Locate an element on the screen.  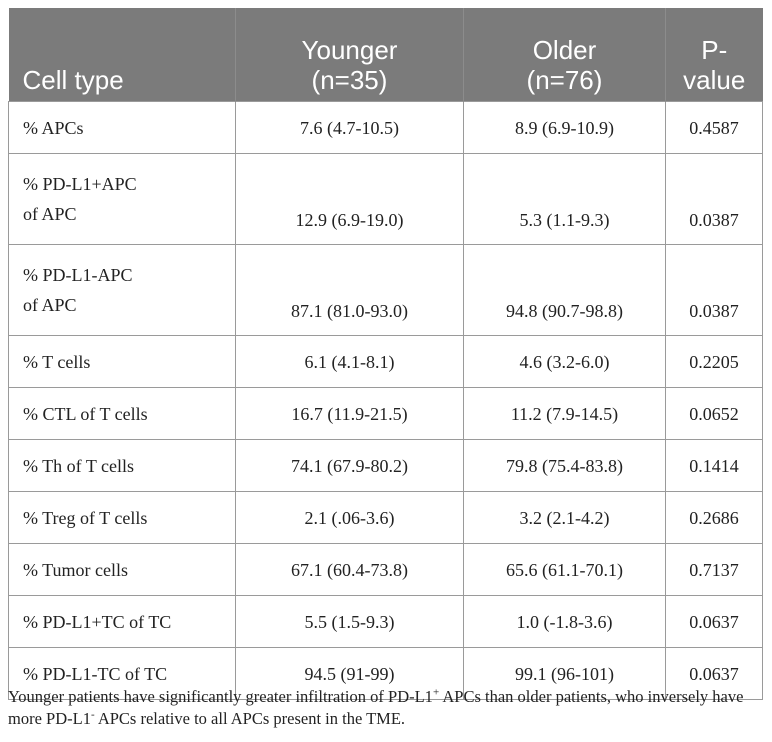
row-label: % T cells is located at coordinates (122, 361).